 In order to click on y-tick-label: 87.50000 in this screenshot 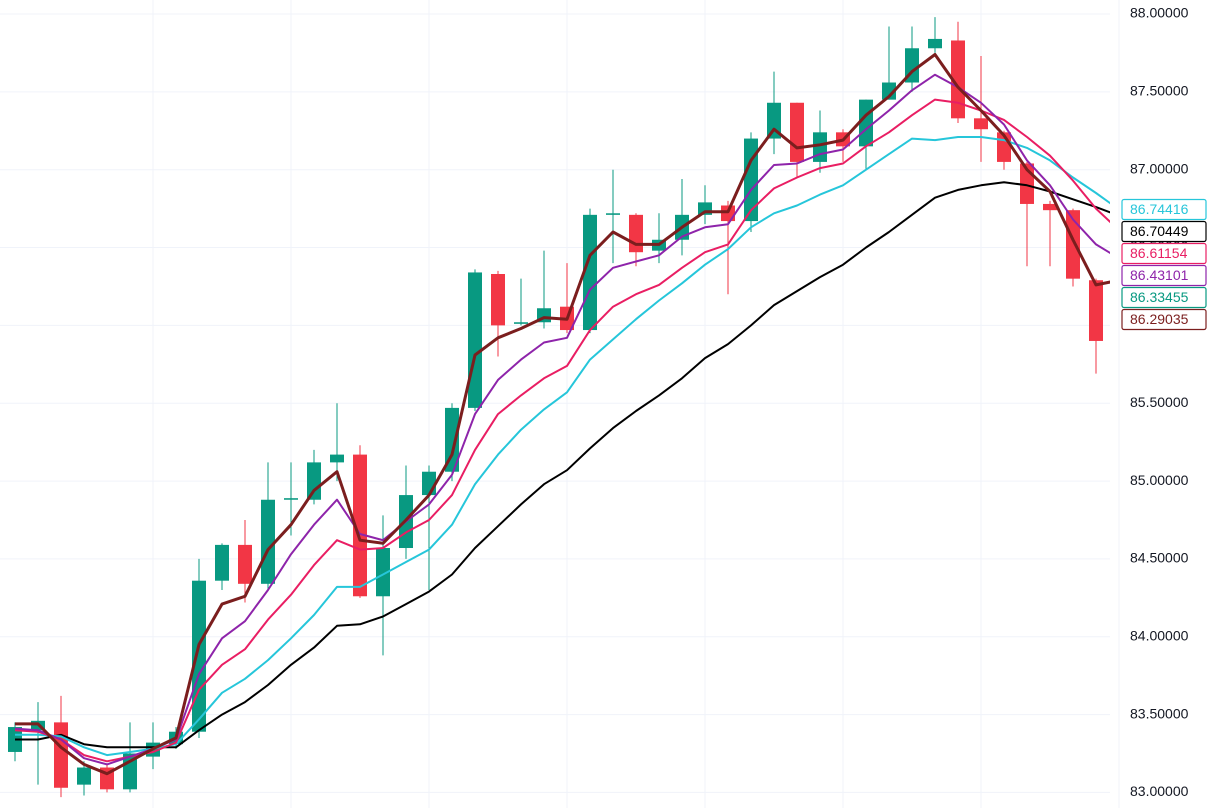, I will do `click(1159, 91)`.